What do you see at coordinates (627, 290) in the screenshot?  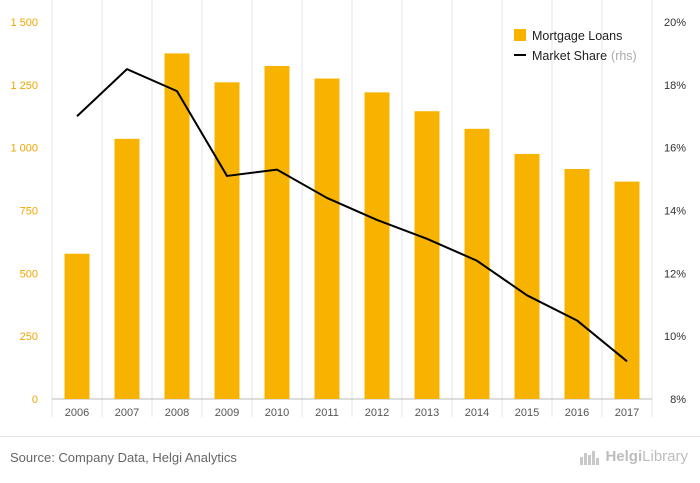 I see `bar-2017` at bounding box center [627, 290].